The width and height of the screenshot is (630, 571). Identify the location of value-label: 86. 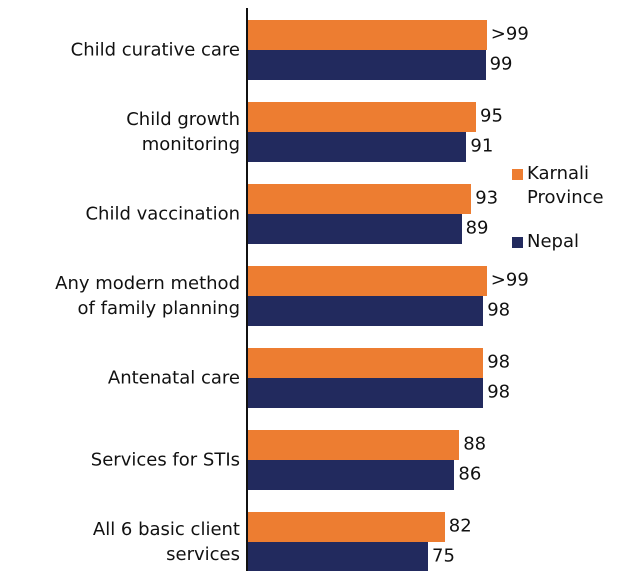
(470, 474).